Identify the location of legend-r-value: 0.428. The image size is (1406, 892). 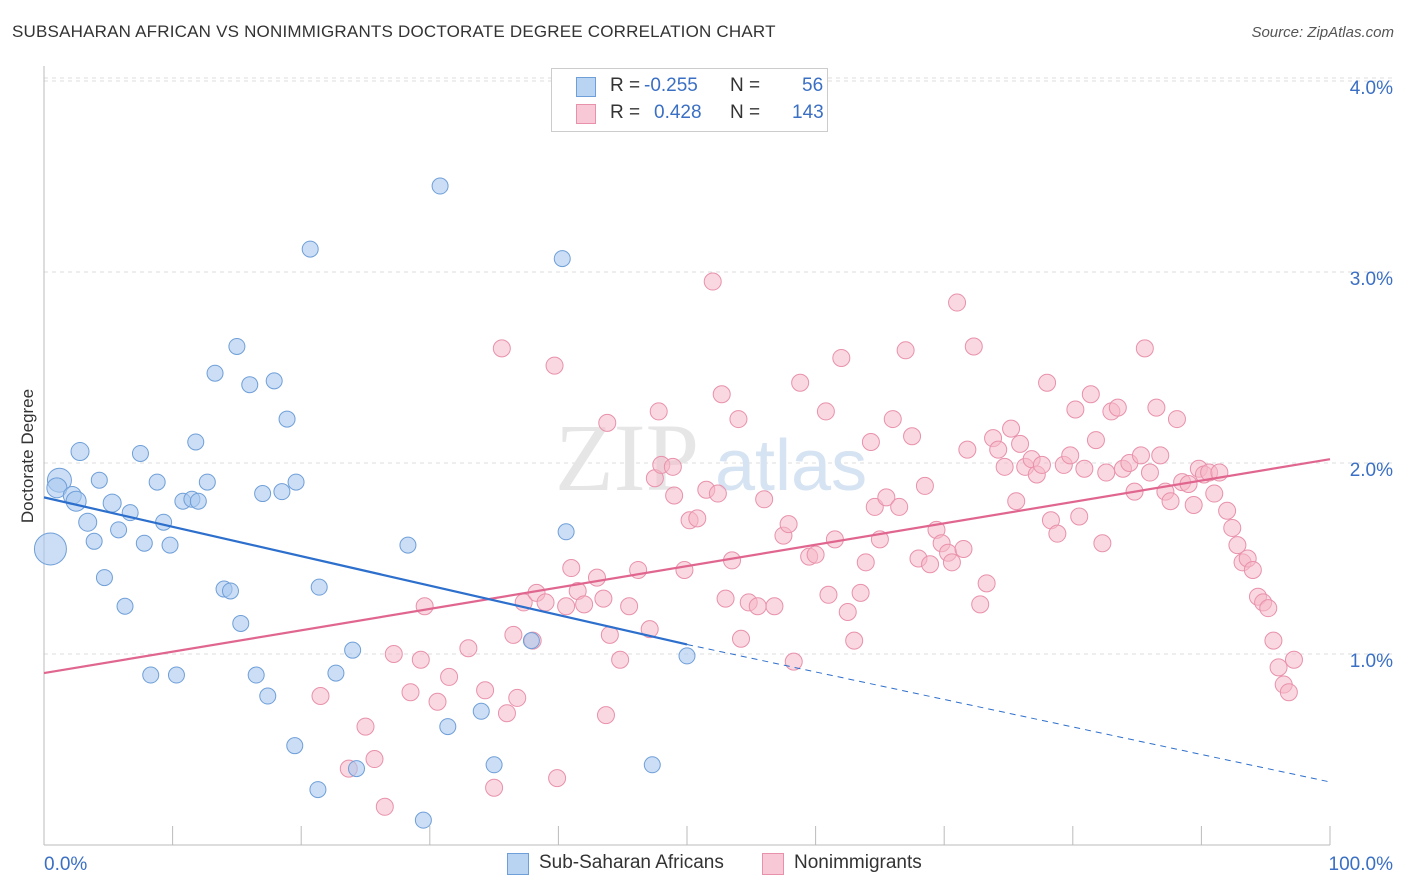
(678, 112).